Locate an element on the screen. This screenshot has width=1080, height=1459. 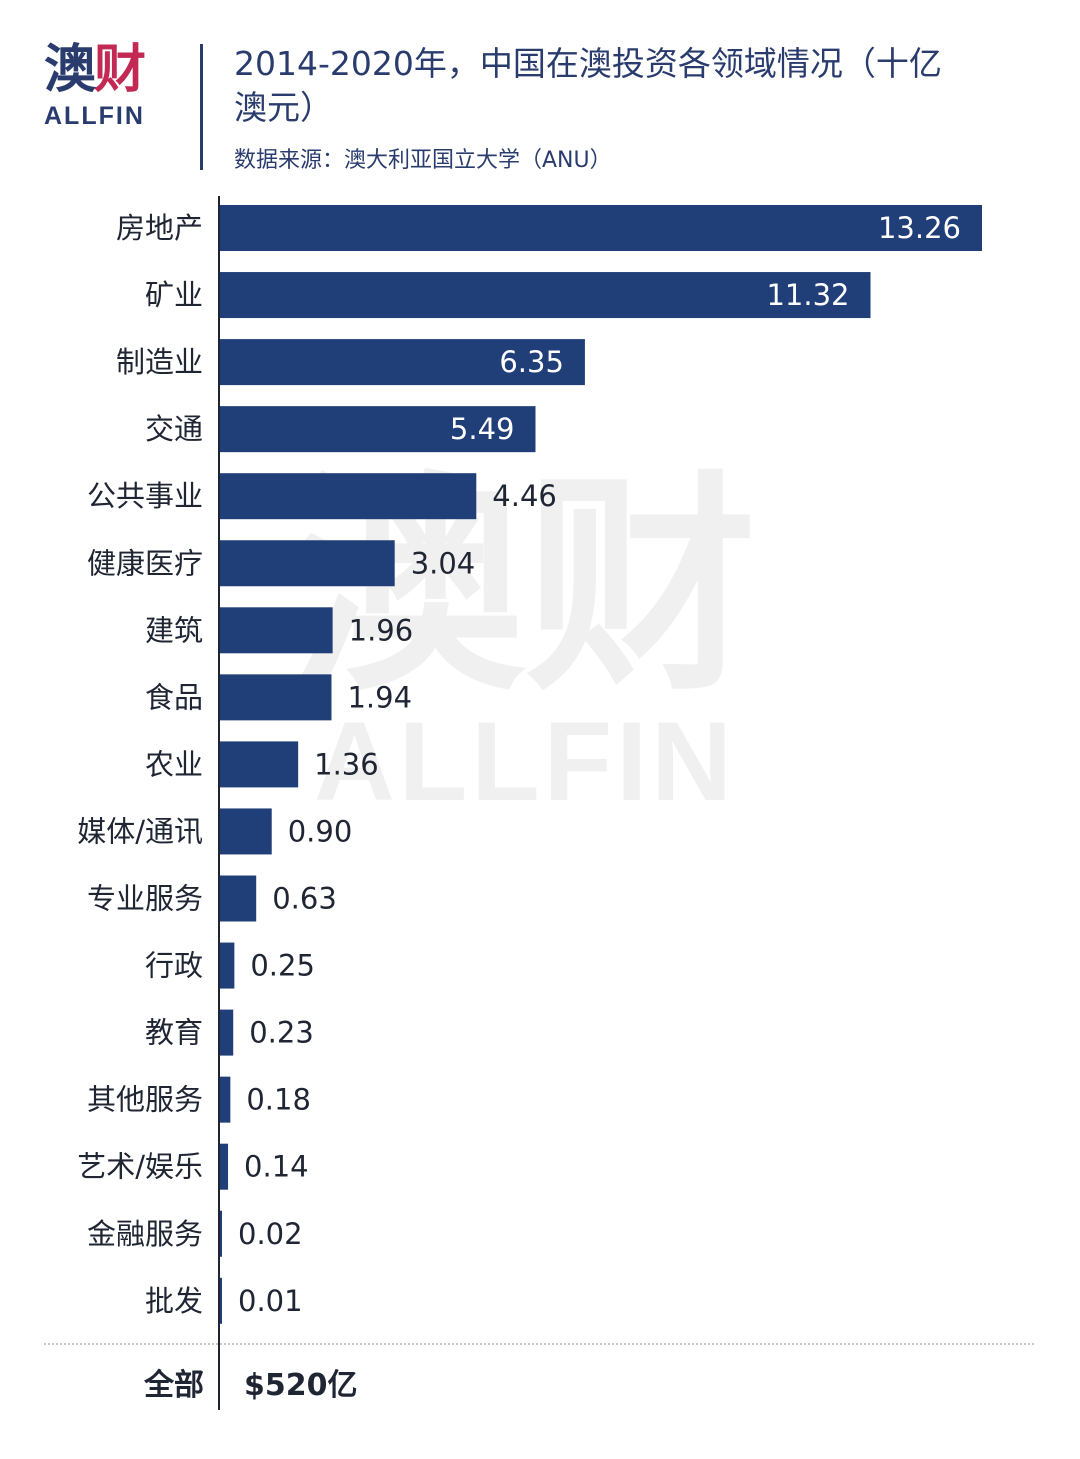
data-label: 0.18 is located at coordinates (278, 1100).